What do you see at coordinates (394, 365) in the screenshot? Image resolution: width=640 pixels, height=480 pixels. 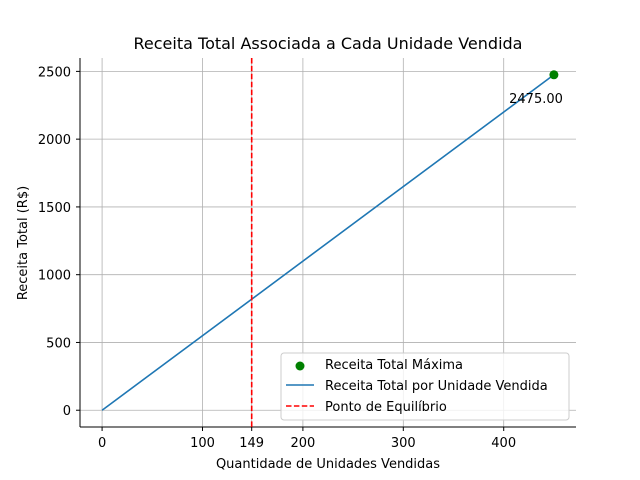 I see `legend-label-max-point: Receita Total Máxima` at bounding box center [394, 365].